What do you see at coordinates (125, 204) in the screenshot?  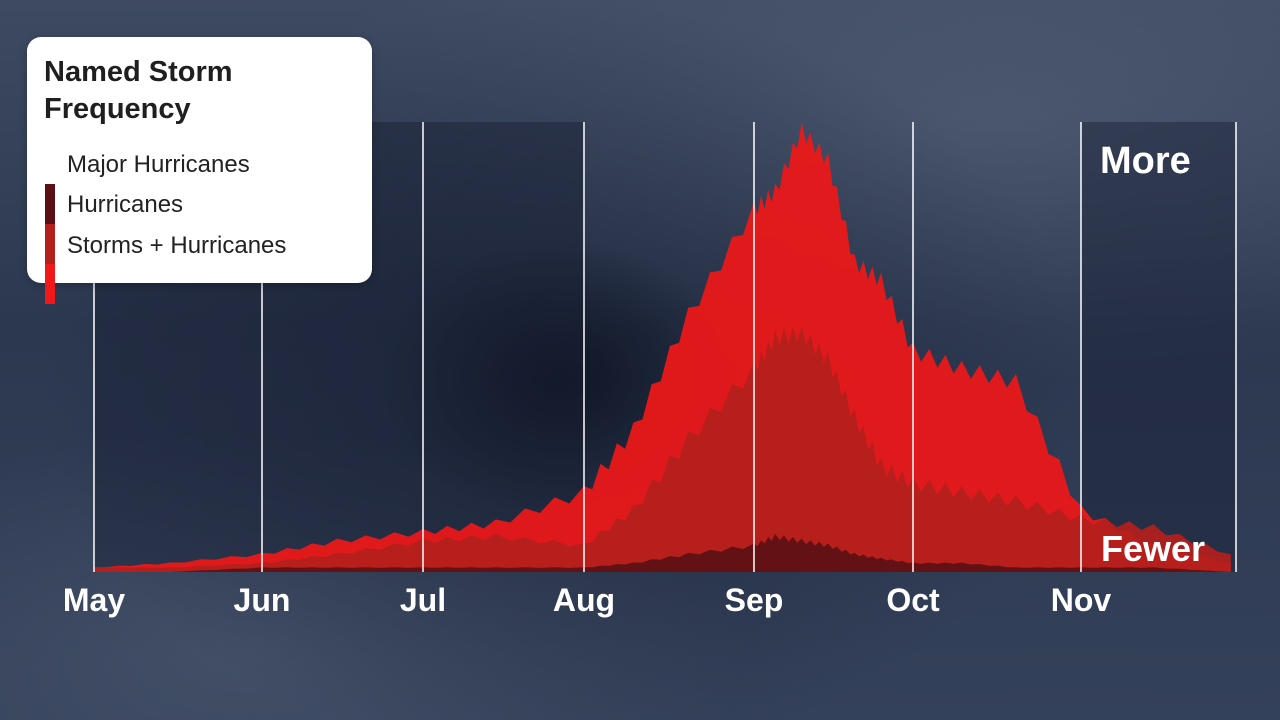 I see `legend-label-hurricanes: Hurricanes` at bounding box center [125, 204].